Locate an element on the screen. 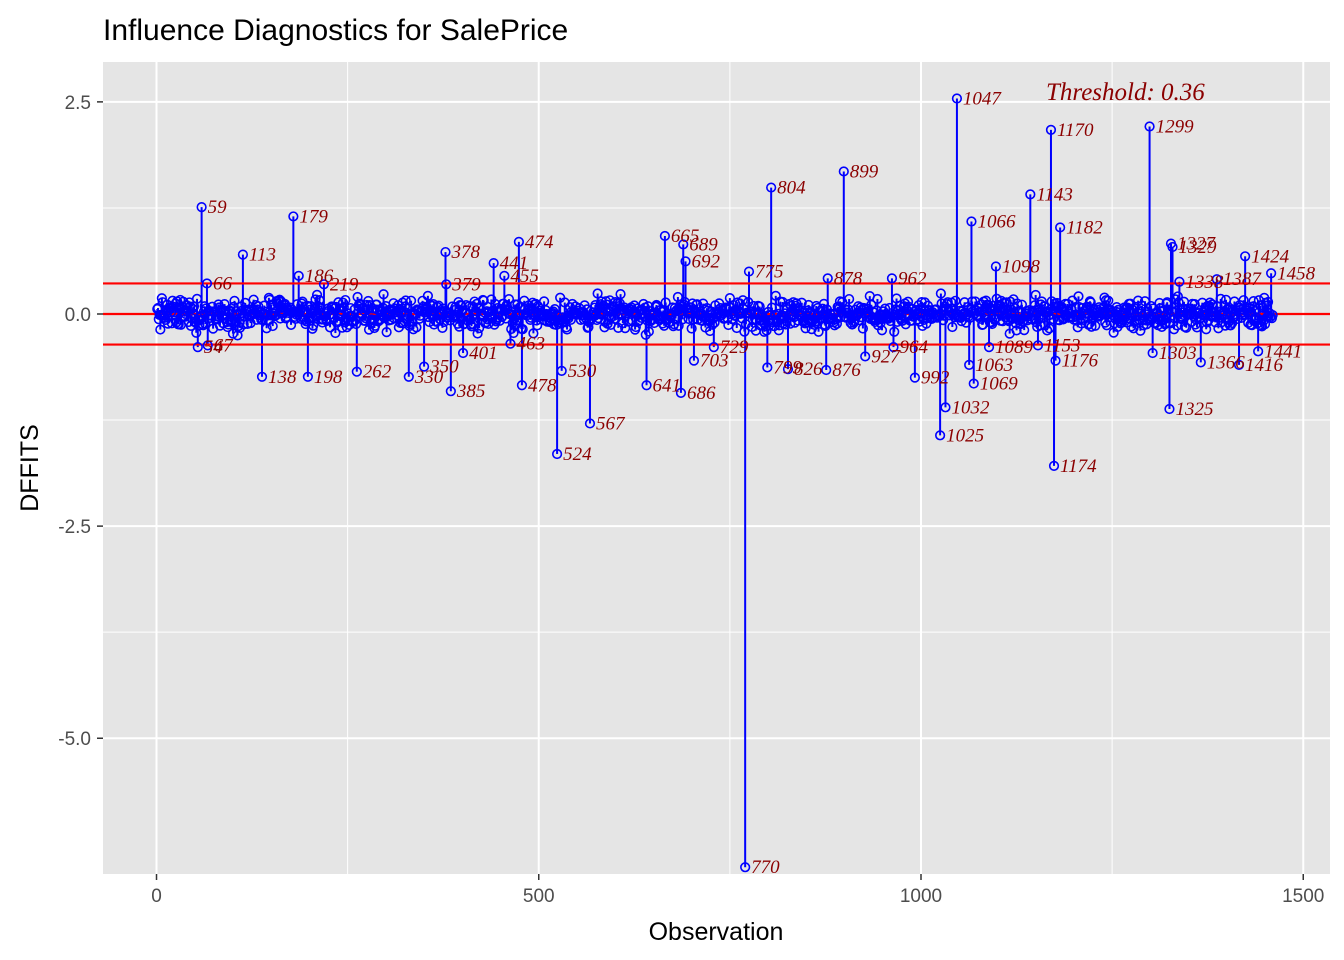  observation-label: 524 is located at coordinates (577, 454).